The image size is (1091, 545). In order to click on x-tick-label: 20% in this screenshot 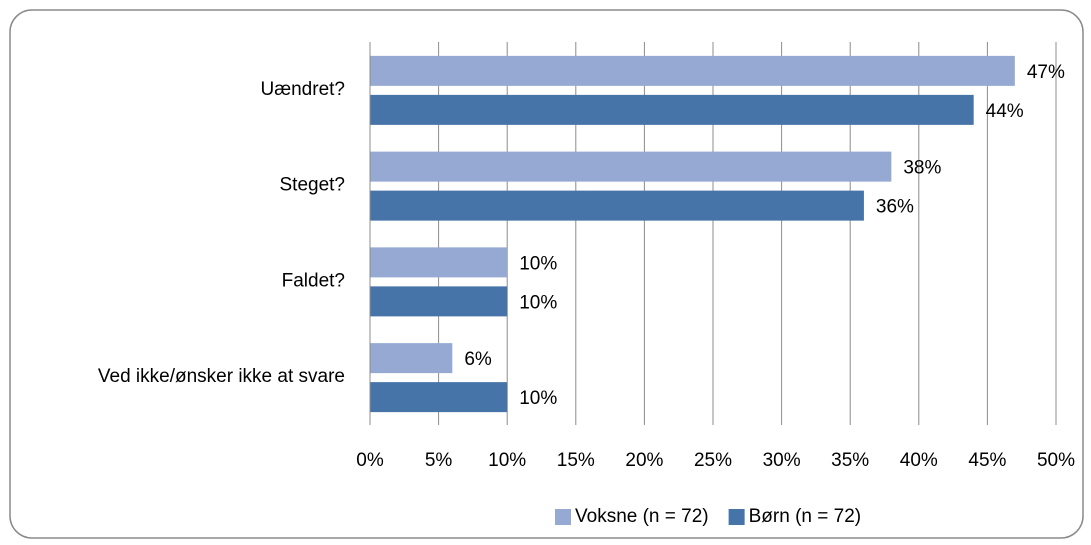, I will do `click(644, 460)`.